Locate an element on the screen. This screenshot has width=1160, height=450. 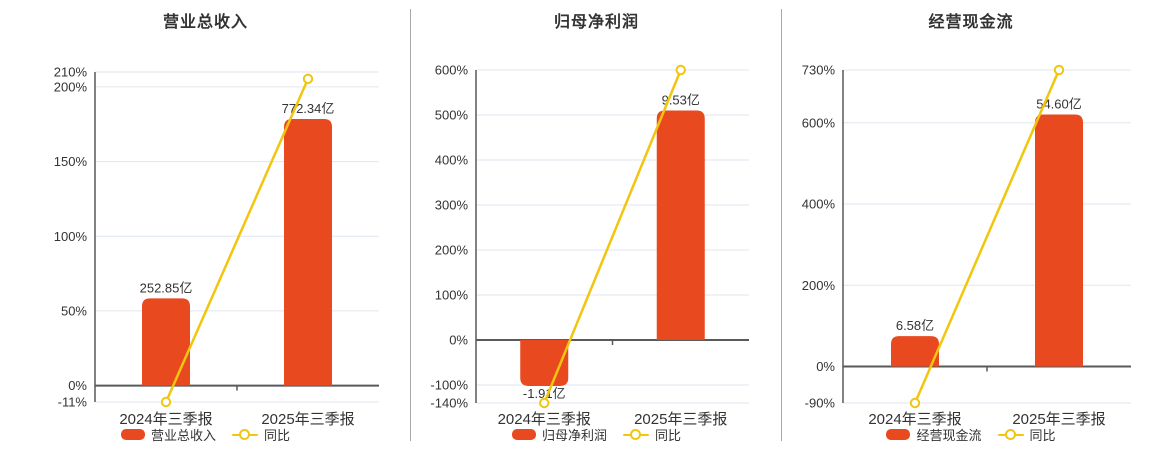
y-tick-label: 150% is located at coordinates (71, 161).